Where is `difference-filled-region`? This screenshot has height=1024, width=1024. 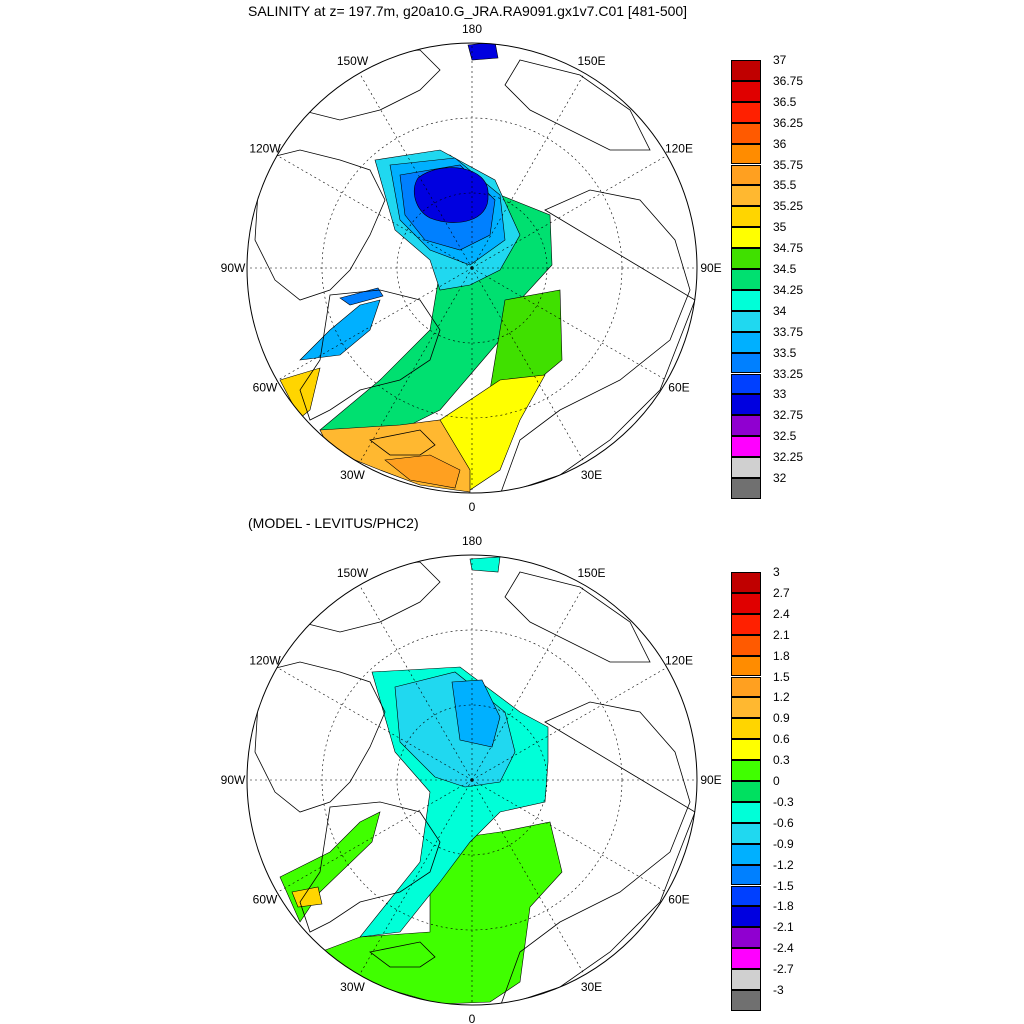
difference-filled-region is located at coordinates (485, 564).